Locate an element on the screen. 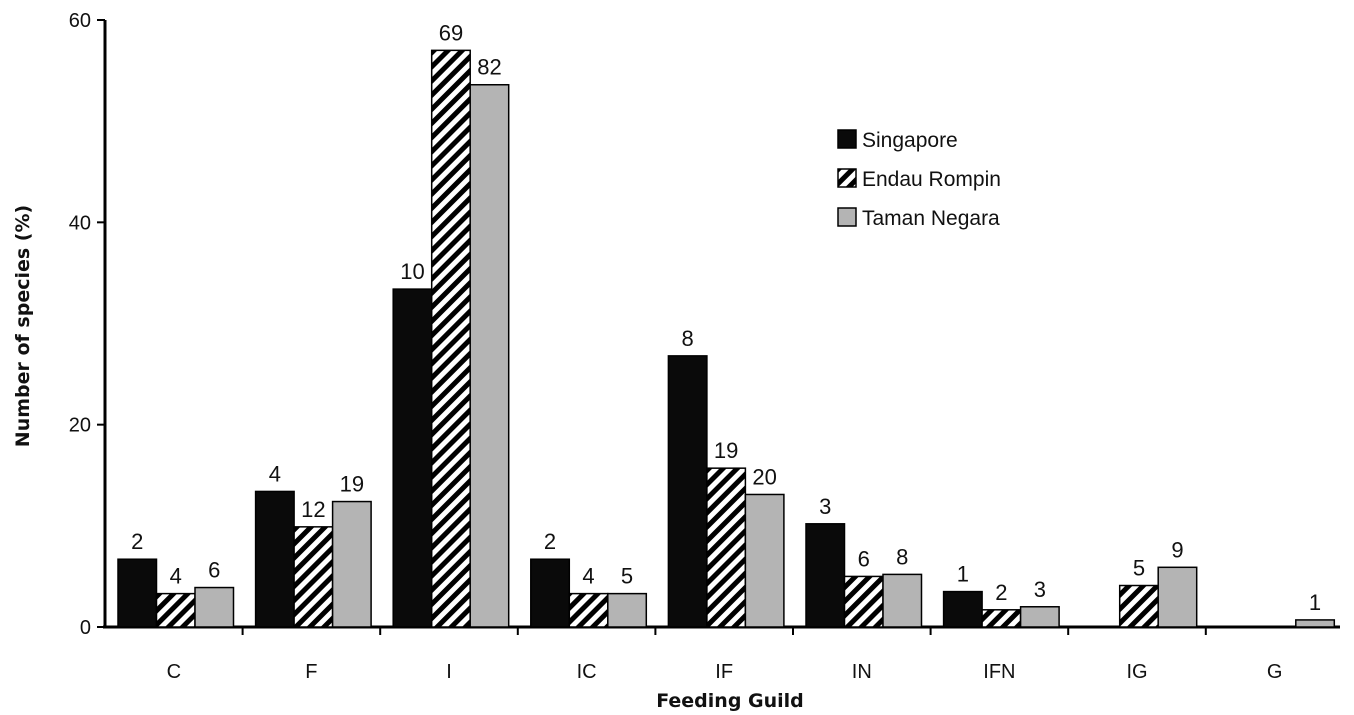  legend-label-singapore: Singapore is located at coordinates (910, 140).